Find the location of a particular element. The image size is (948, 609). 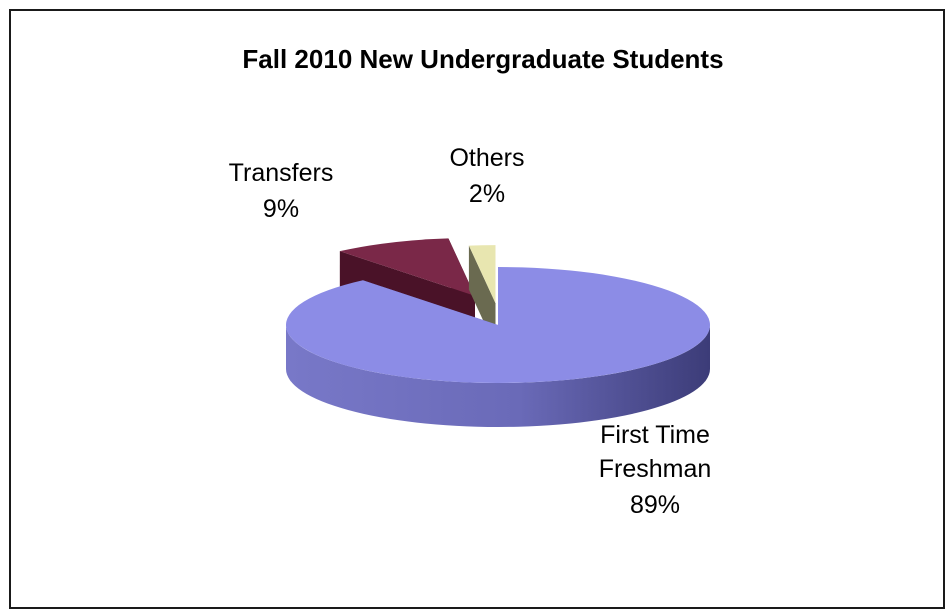

pie-slice-1-top is located at coordinates (407, 267).